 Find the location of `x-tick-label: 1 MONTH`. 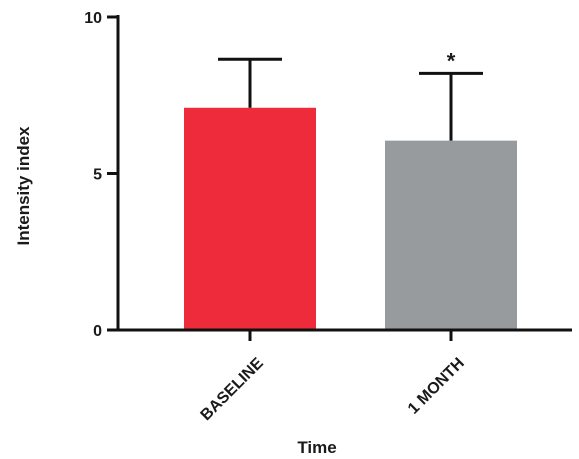

x-tick-label: 1 MONTH is located at coordinates (436, 386).